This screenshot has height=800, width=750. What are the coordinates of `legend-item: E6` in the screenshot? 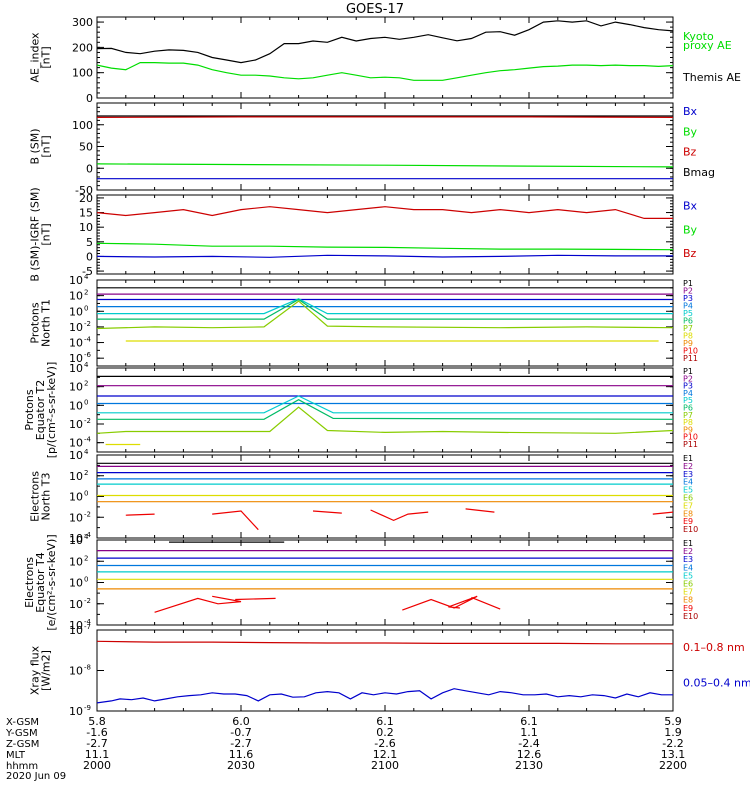 It's located at (688, 583).